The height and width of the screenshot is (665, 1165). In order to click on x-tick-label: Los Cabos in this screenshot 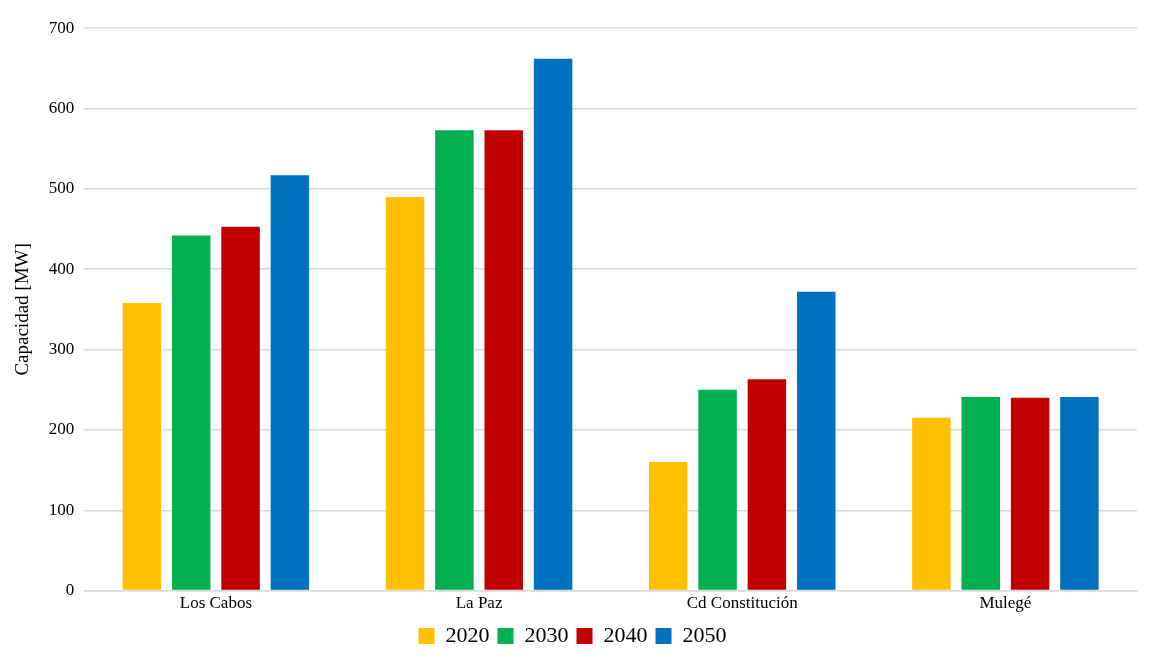, I will do `click(216, 603)`.